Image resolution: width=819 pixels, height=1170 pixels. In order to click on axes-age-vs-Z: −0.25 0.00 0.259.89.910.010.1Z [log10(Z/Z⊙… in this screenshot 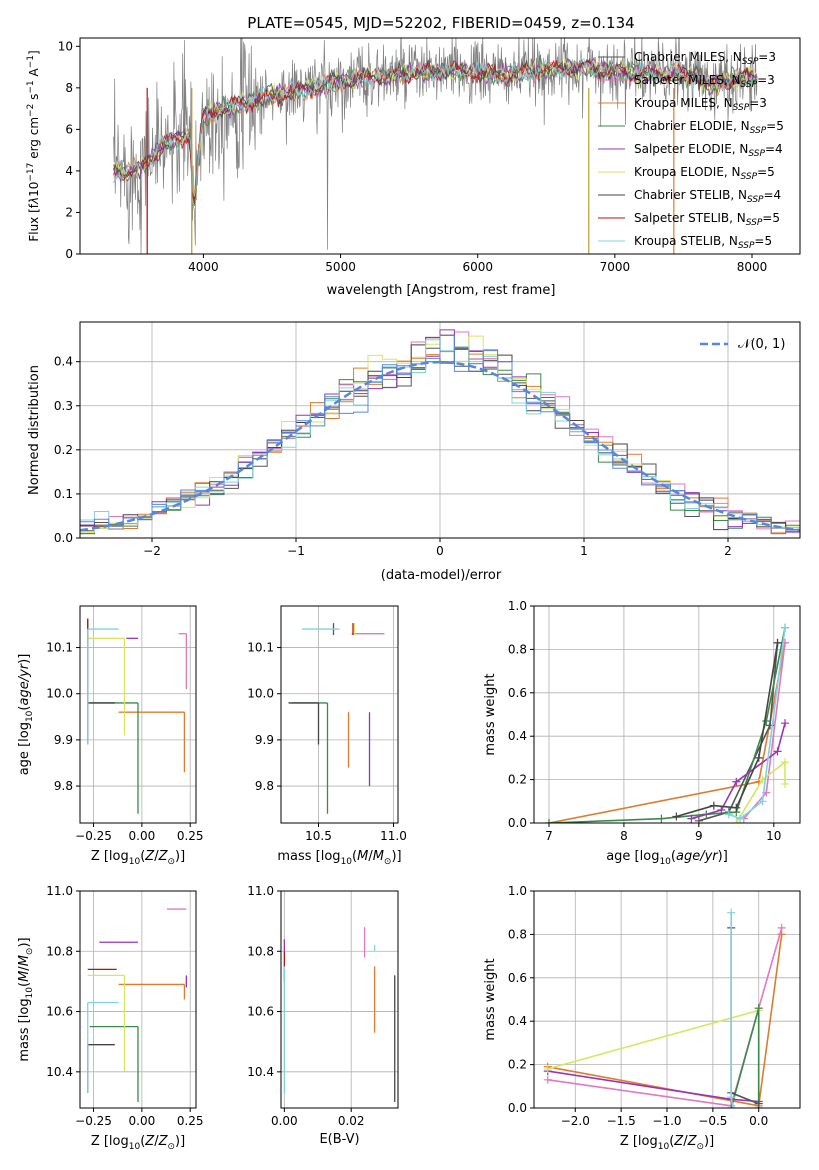, I will do `click(110, 736)`.